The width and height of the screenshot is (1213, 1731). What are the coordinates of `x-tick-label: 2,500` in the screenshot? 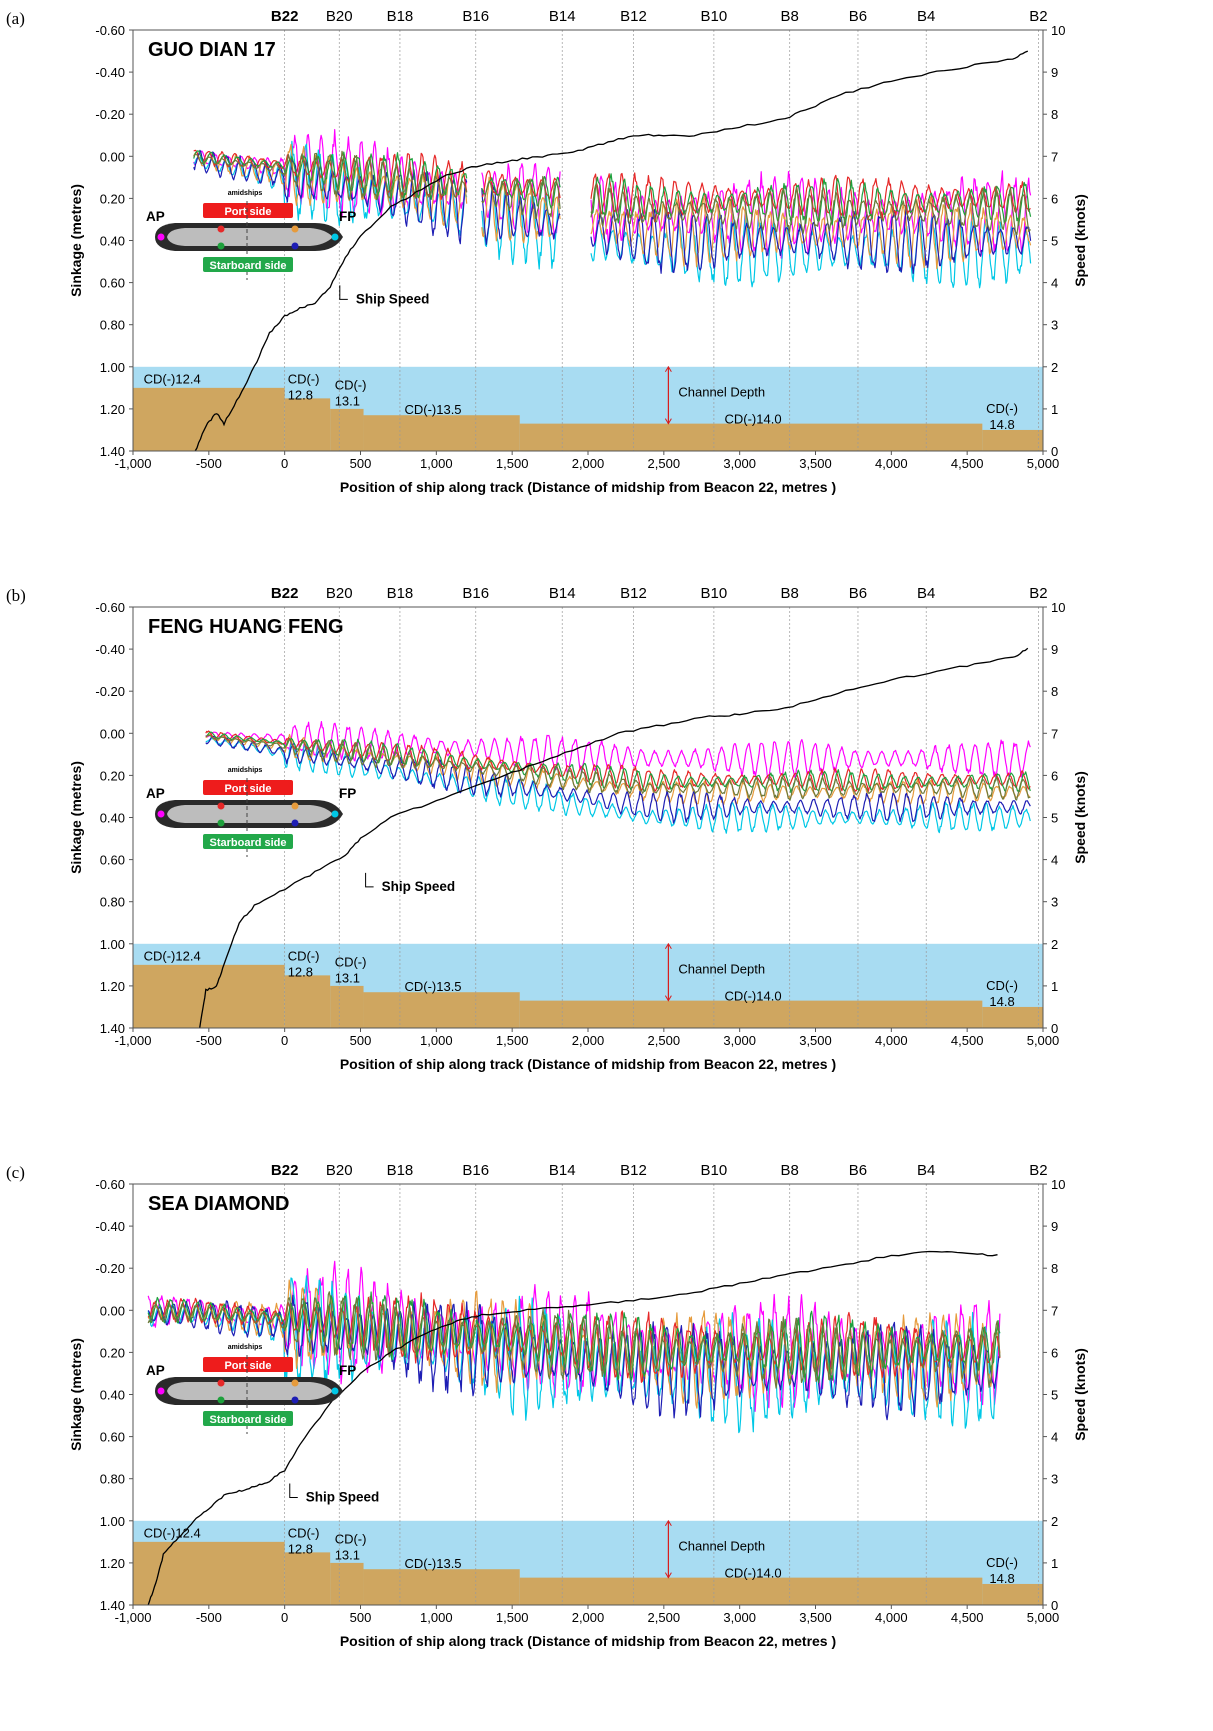 It's located at (664, 1040).